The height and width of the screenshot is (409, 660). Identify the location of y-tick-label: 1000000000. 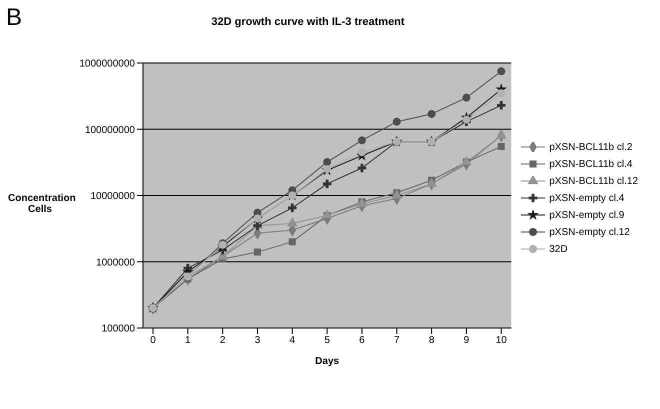
(107, 64).